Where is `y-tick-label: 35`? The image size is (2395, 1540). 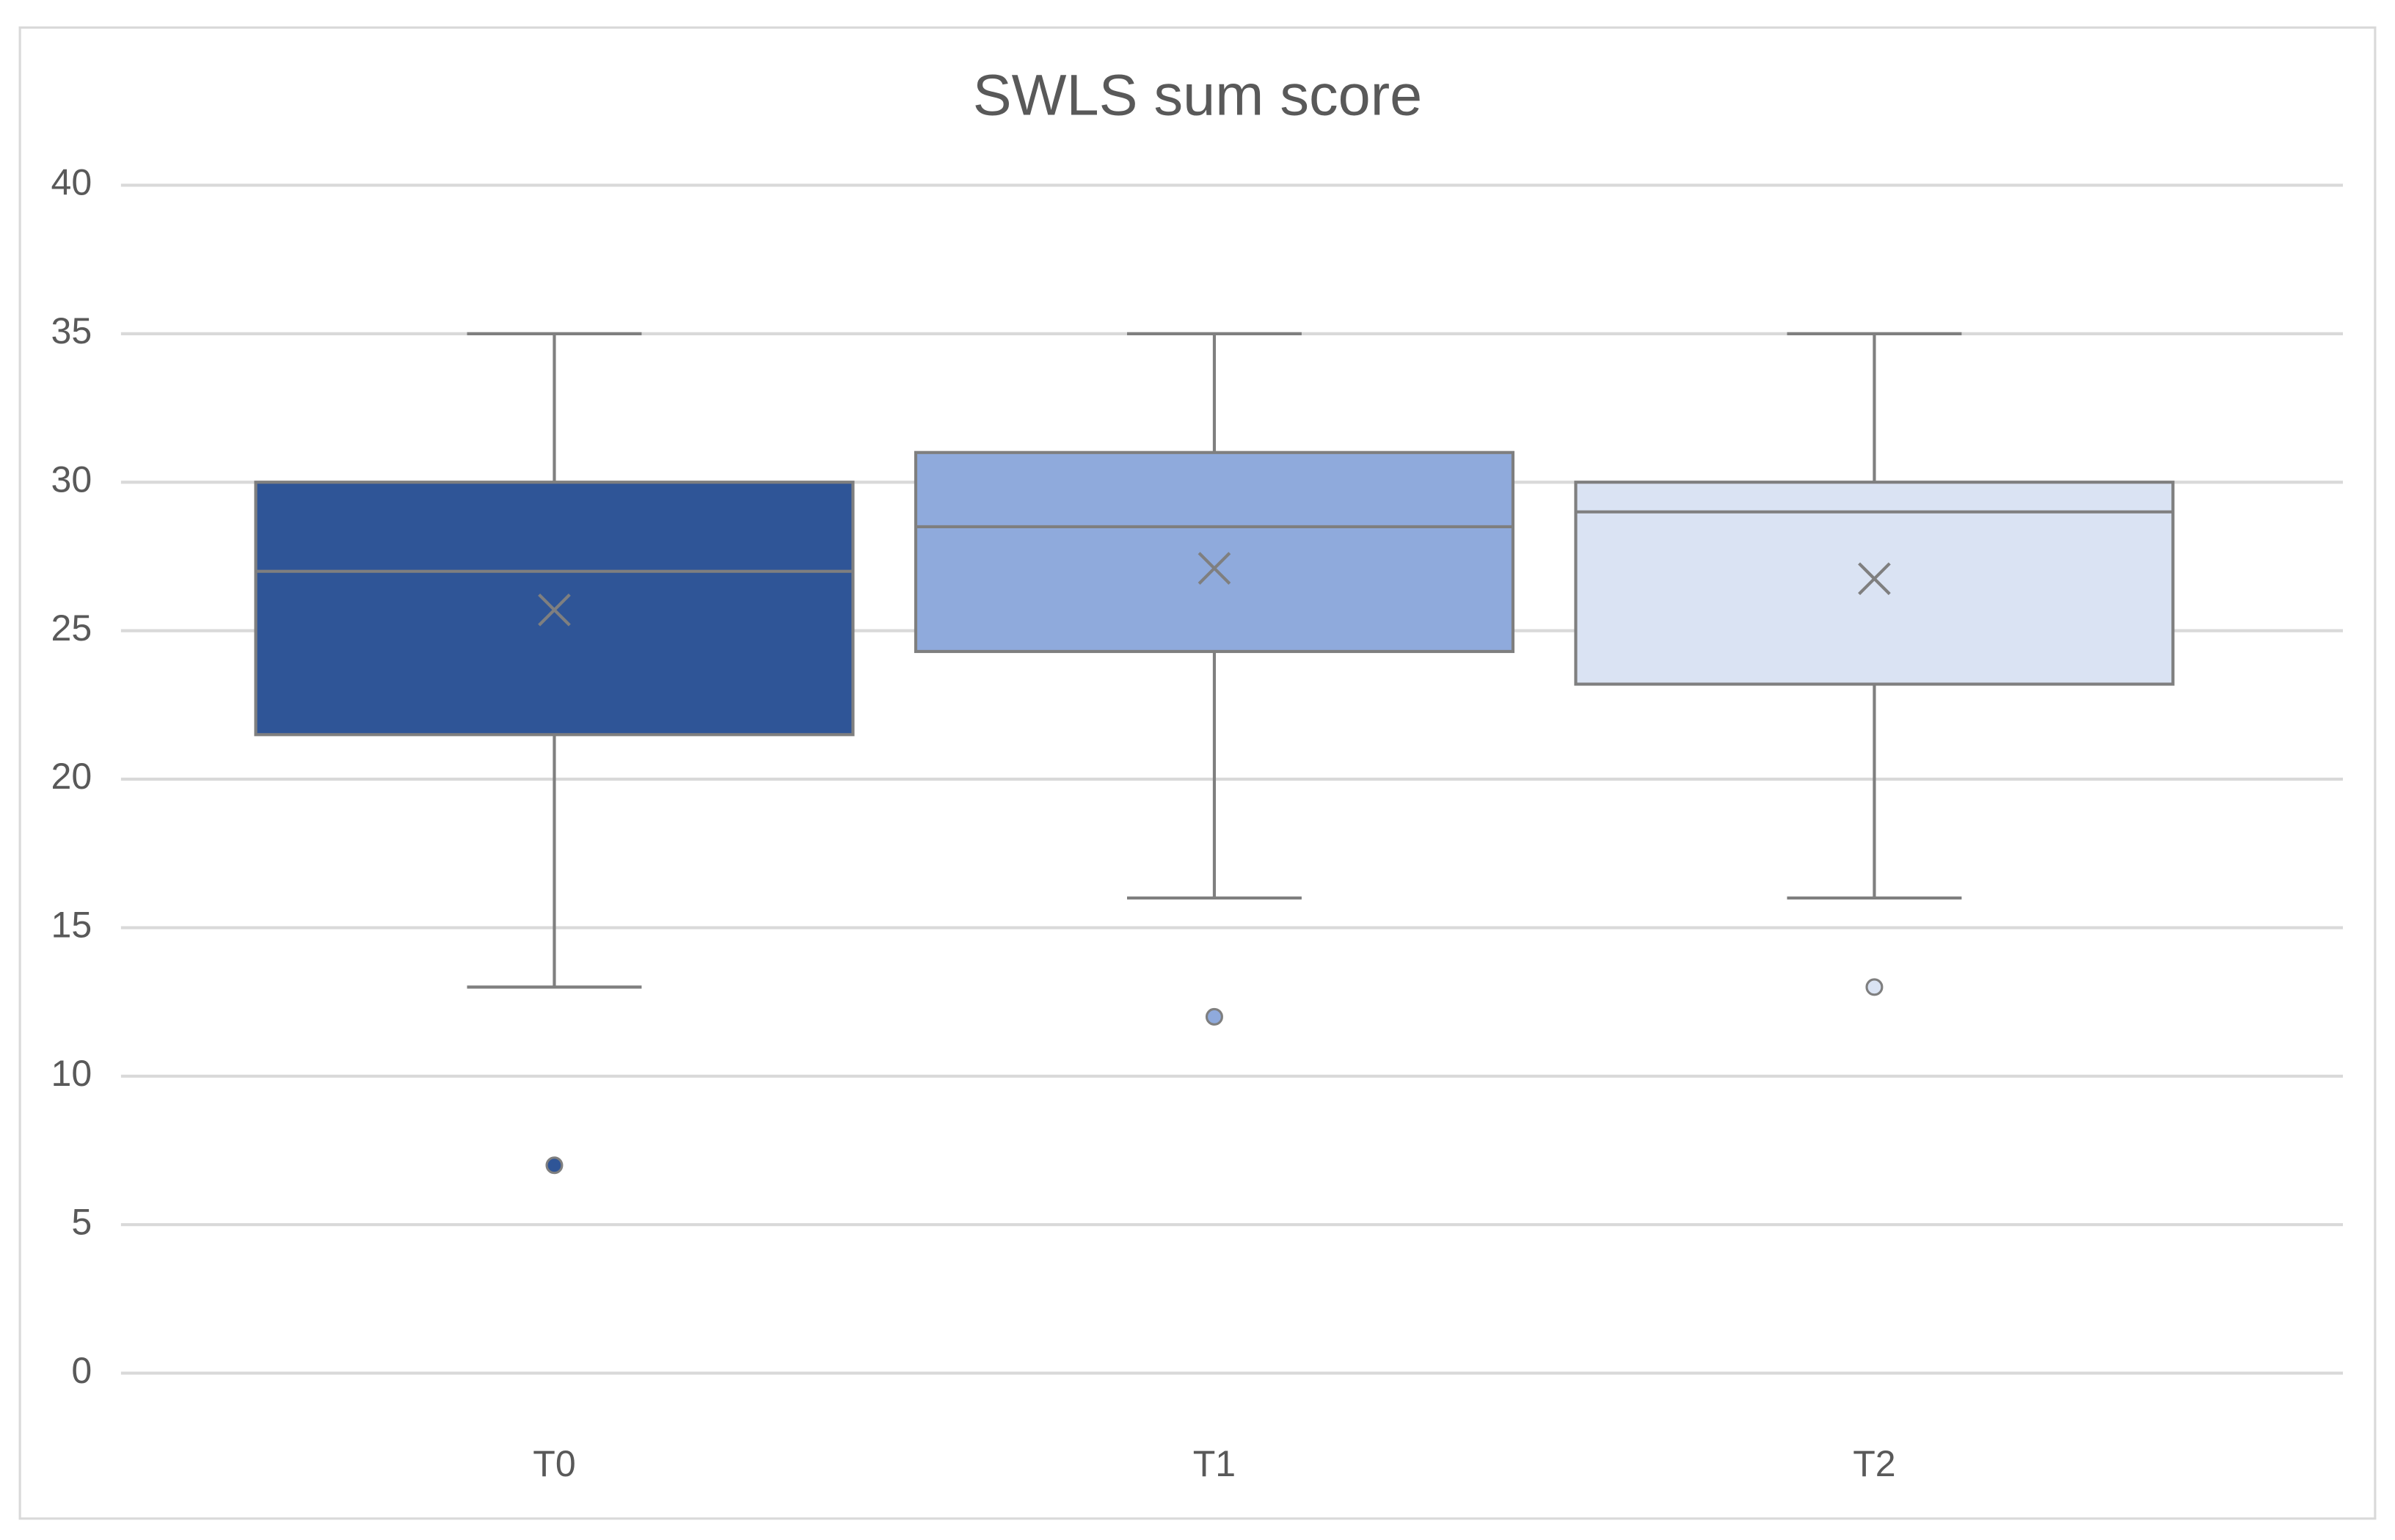
y-tick-label: 35 is located at coordinates (71, 330).